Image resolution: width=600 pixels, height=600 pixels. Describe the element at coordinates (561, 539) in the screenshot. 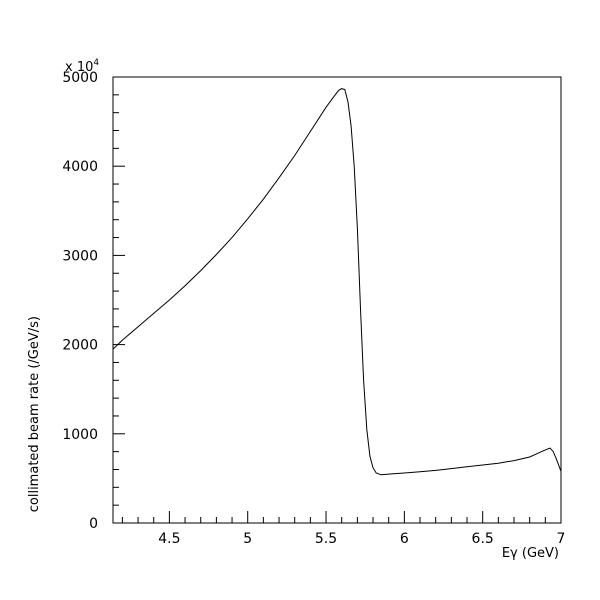

I see `x-tick-label: 7` at that location.